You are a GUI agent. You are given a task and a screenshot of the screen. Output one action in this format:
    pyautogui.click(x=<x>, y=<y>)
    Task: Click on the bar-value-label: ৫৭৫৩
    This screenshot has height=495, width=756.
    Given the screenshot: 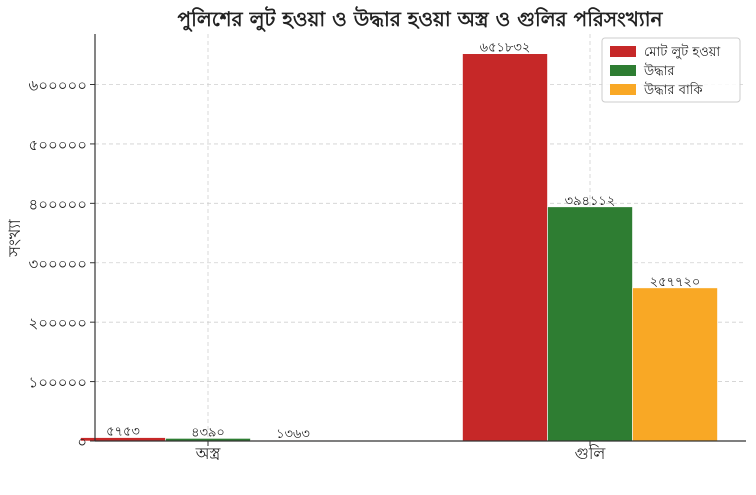 What is the action you would take?
    pyautogui.click(x=123, y=432)
    